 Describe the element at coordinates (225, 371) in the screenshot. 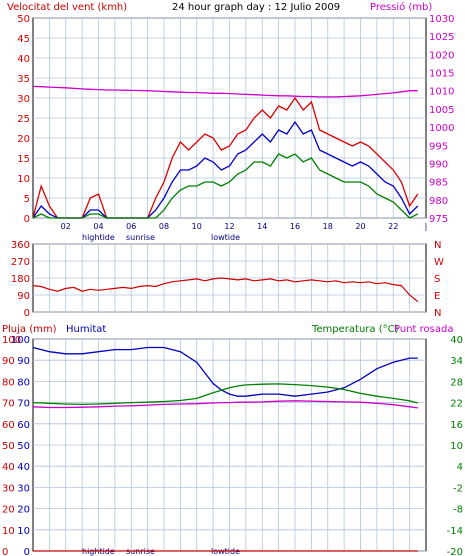

I see `humidity-line` at that location.